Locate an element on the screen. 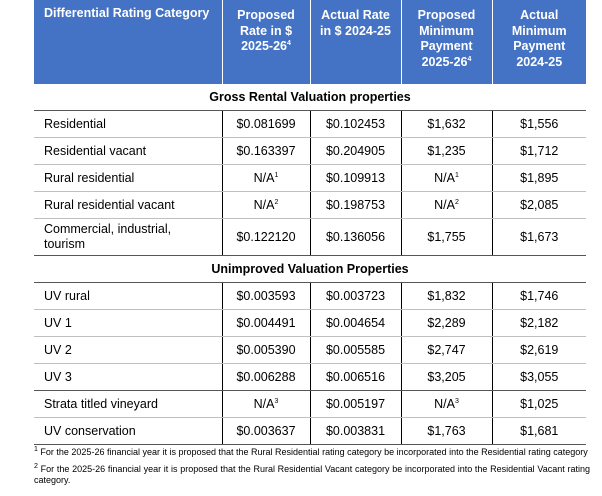 This screenshot has height=496, width=602. category-cell: UV 3 is located at coordinates (128, 377).